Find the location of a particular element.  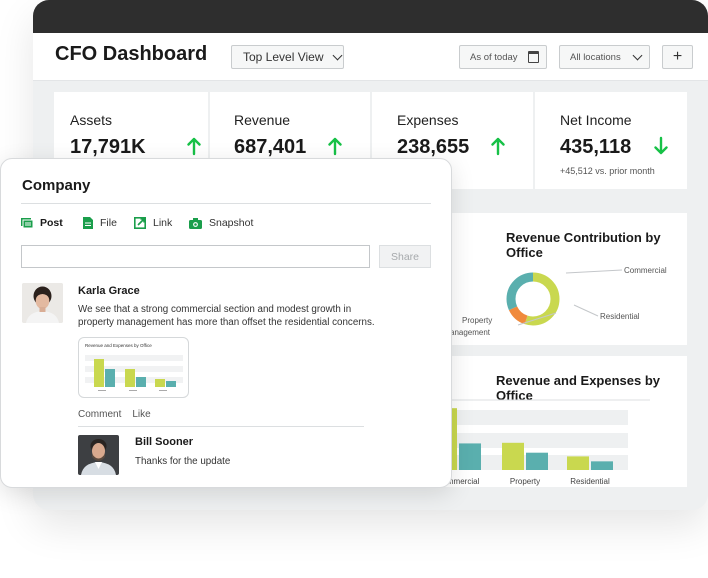

kpi-comparison: +45,512 vs. prior month is located at coordinates (607, 171).